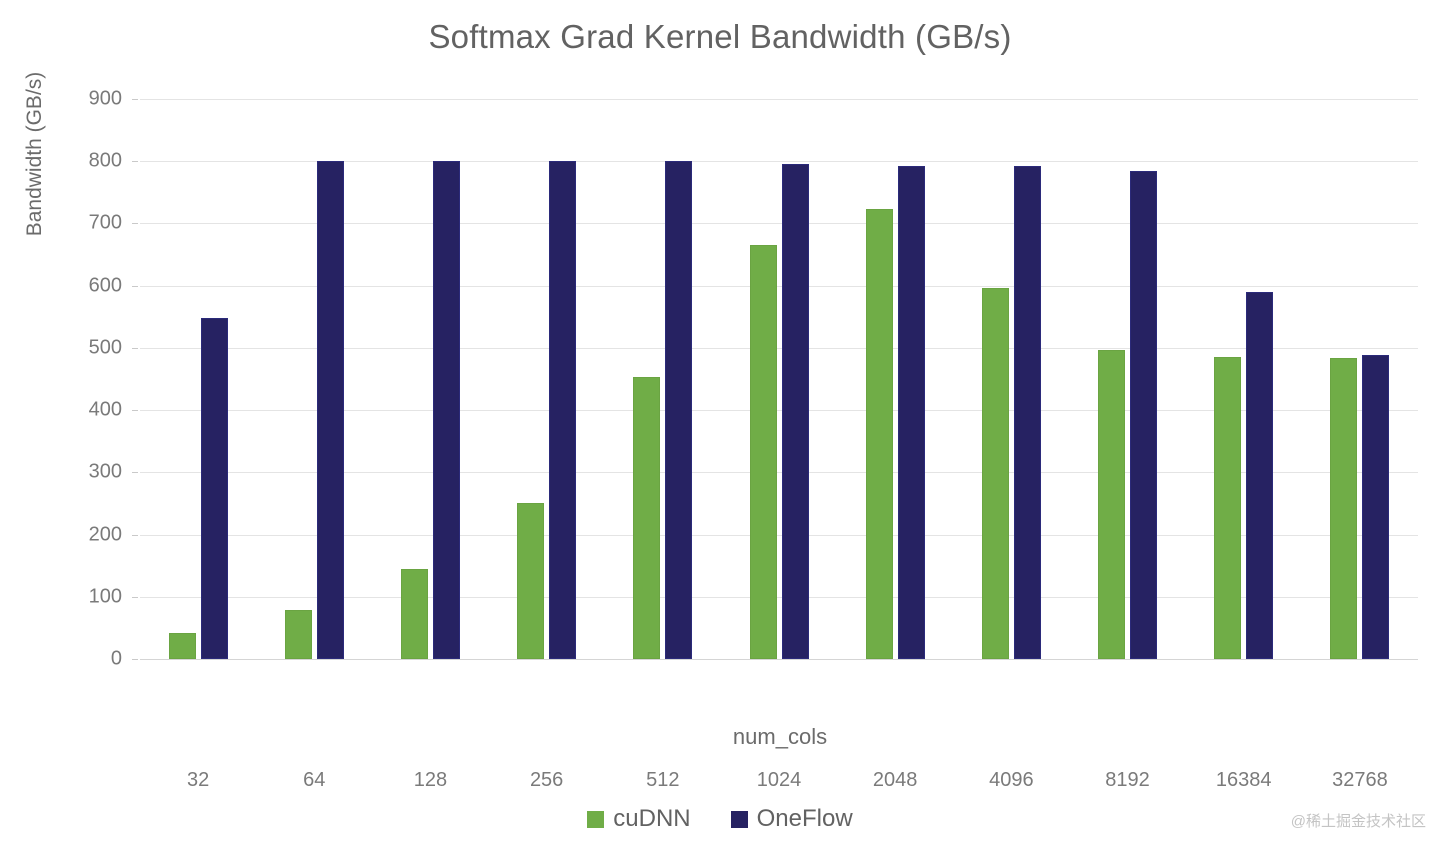 Image resolution: width=1440 pixels, height=854 pixels. Describe the element at coordinates (652, 818) in the screenshot. I see `legend-label-cudnn: cuDNN` at that location.